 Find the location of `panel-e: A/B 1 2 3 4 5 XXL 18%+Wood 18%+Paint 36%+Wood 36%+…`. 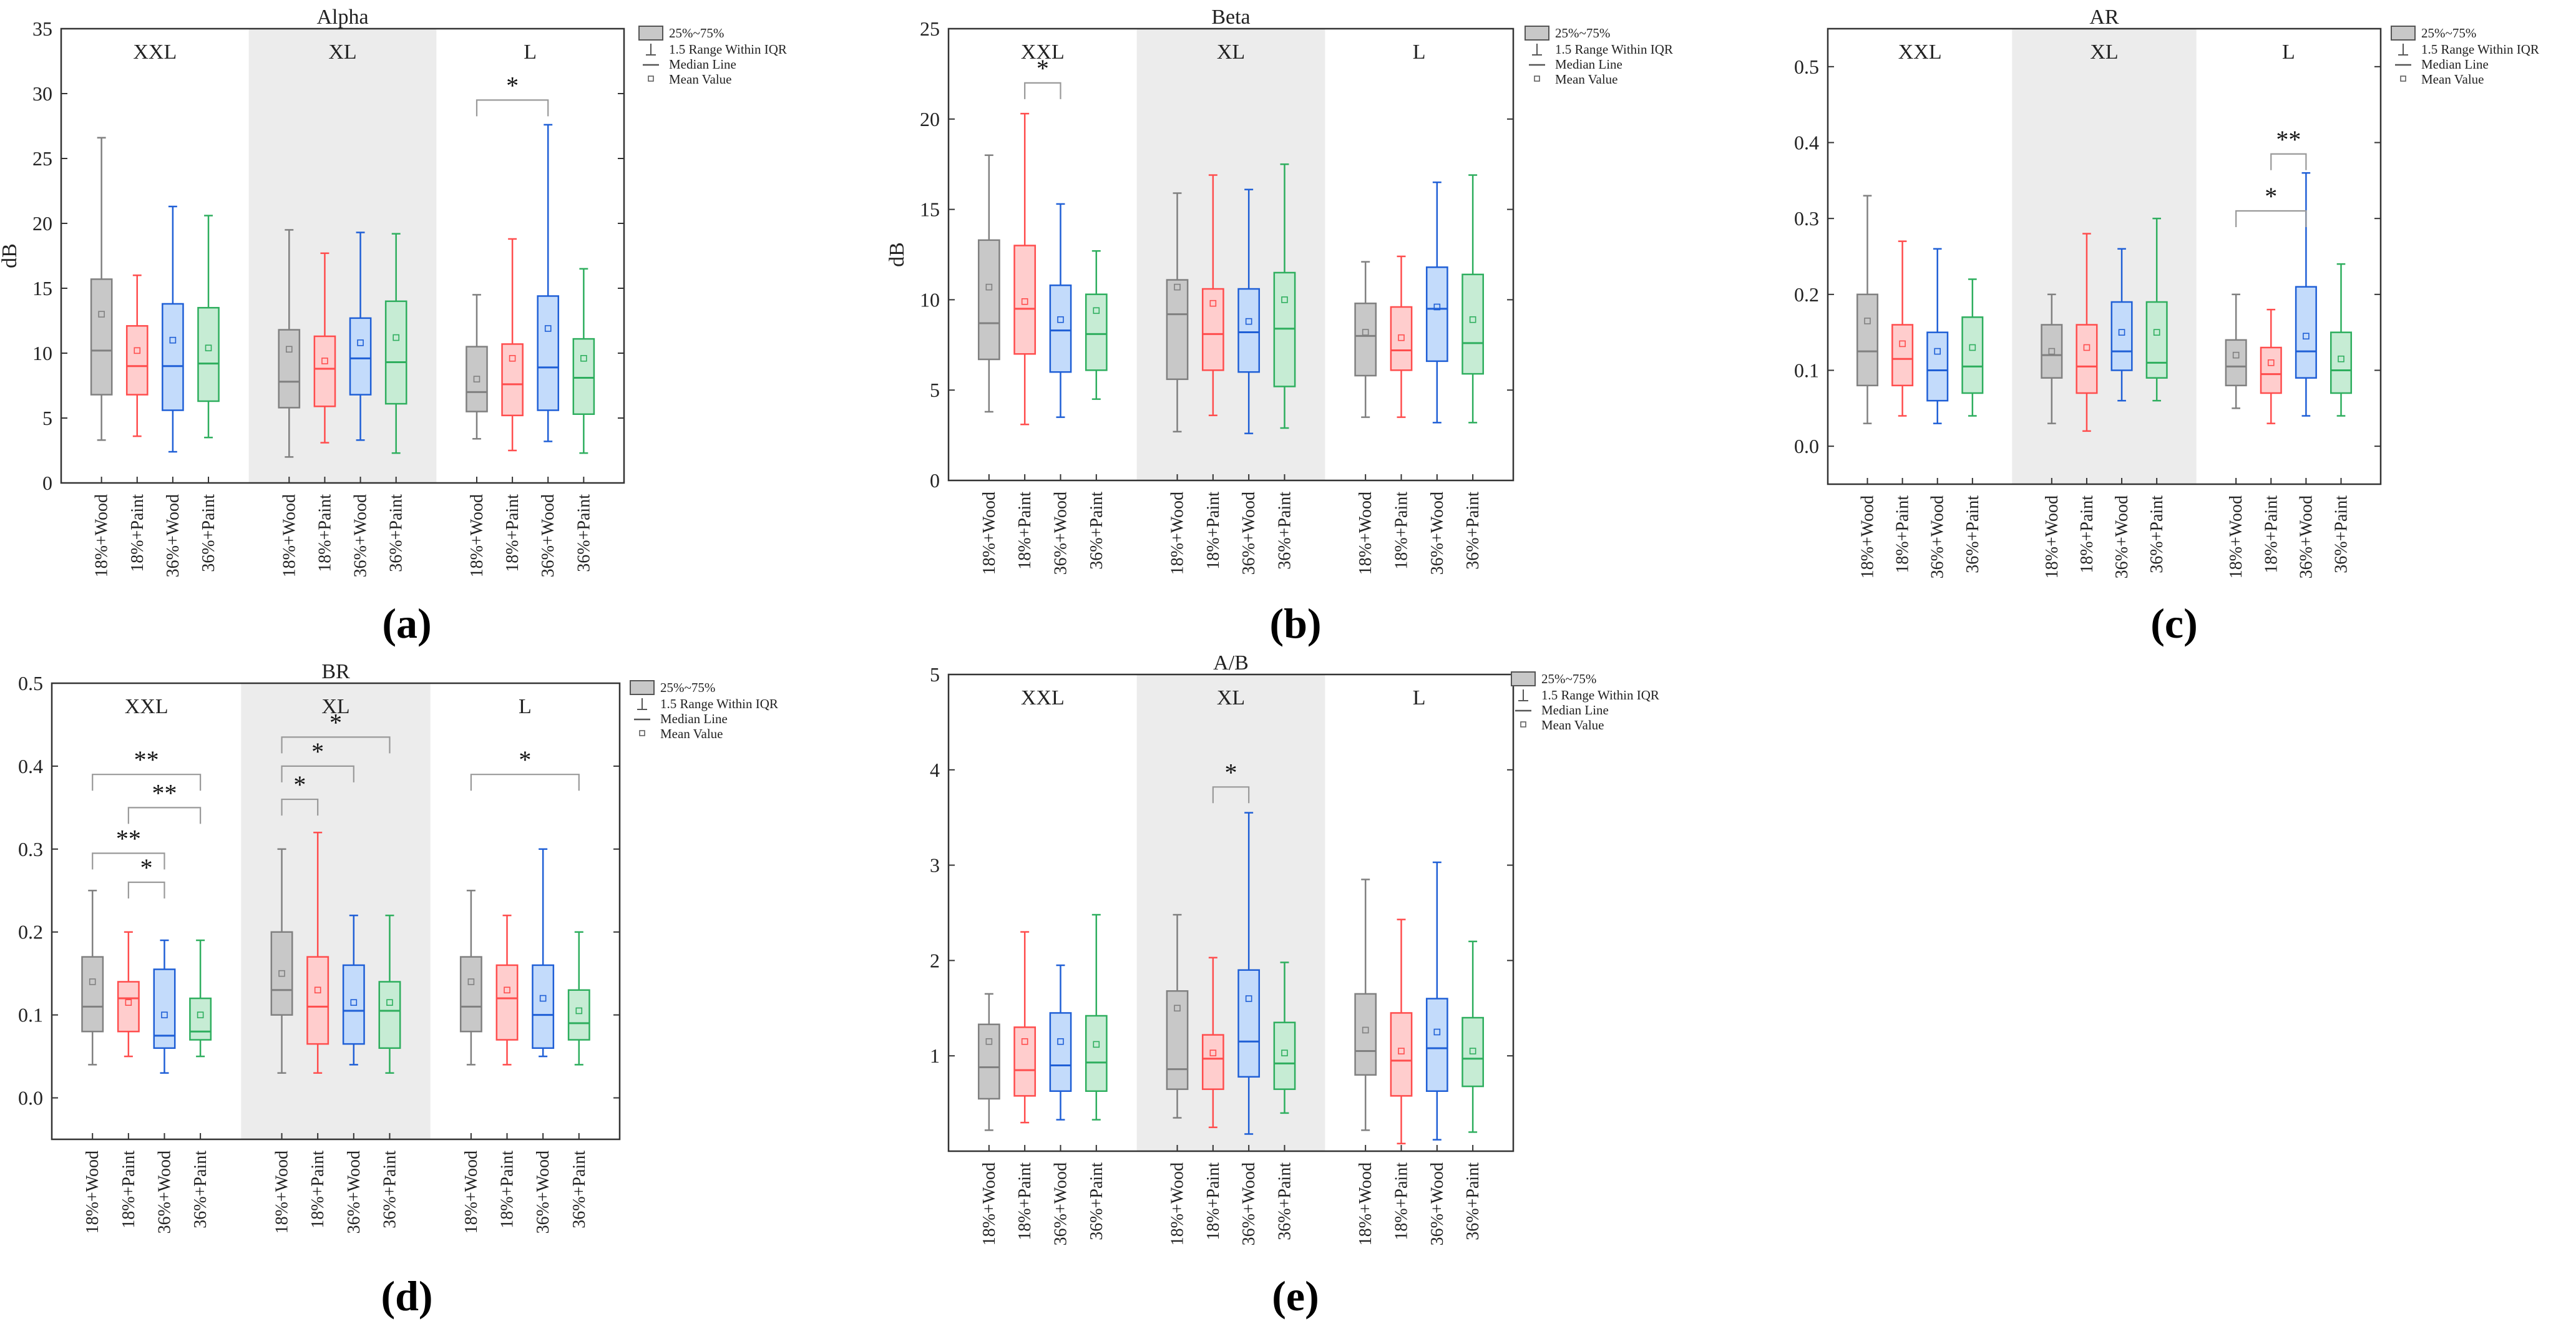

panel-e: A/B 1 2 3 4 5 XXL 18%+Wood 18%+Paint 36%+Wood 36%+… is located at coordinates (1294, 985).